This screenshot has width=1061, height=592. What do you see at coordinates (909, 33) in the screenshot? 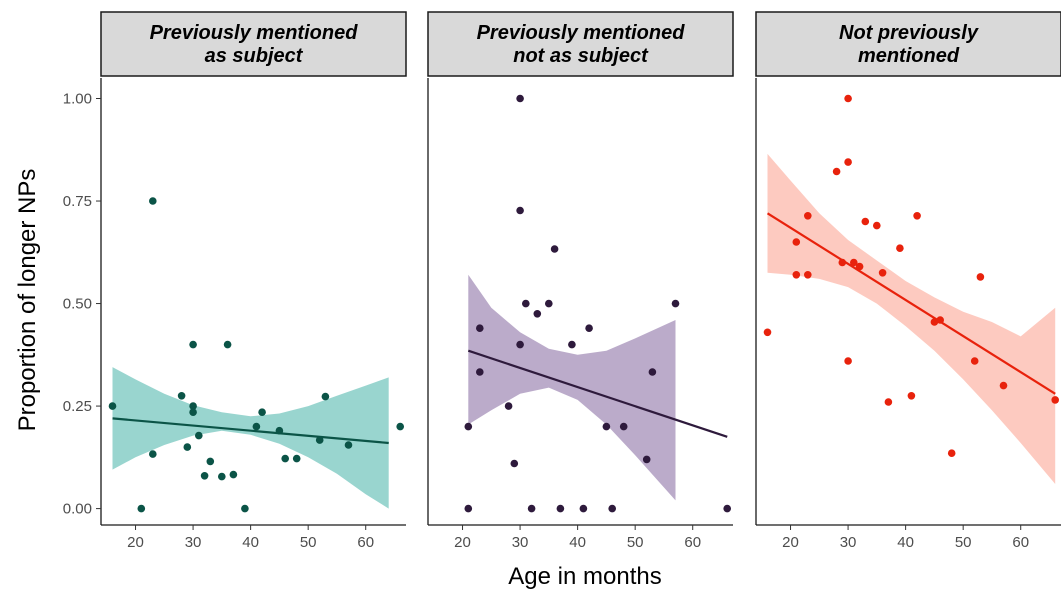
I see `facet-title-line: Not previously` at bounding box center [909, 33].